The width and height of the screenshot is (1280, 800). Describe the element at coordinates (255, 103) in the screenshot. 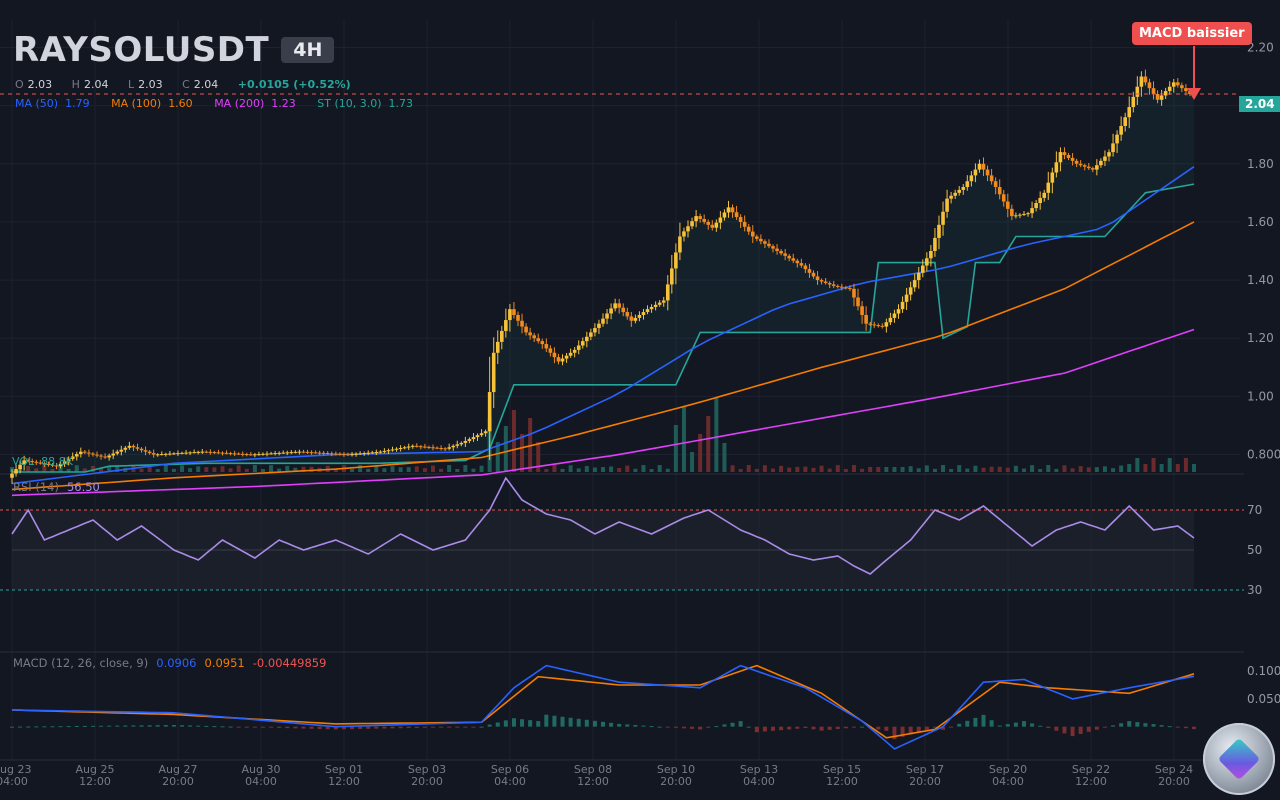

I see `ma200-legend: MA (200) 1.23` at that location.